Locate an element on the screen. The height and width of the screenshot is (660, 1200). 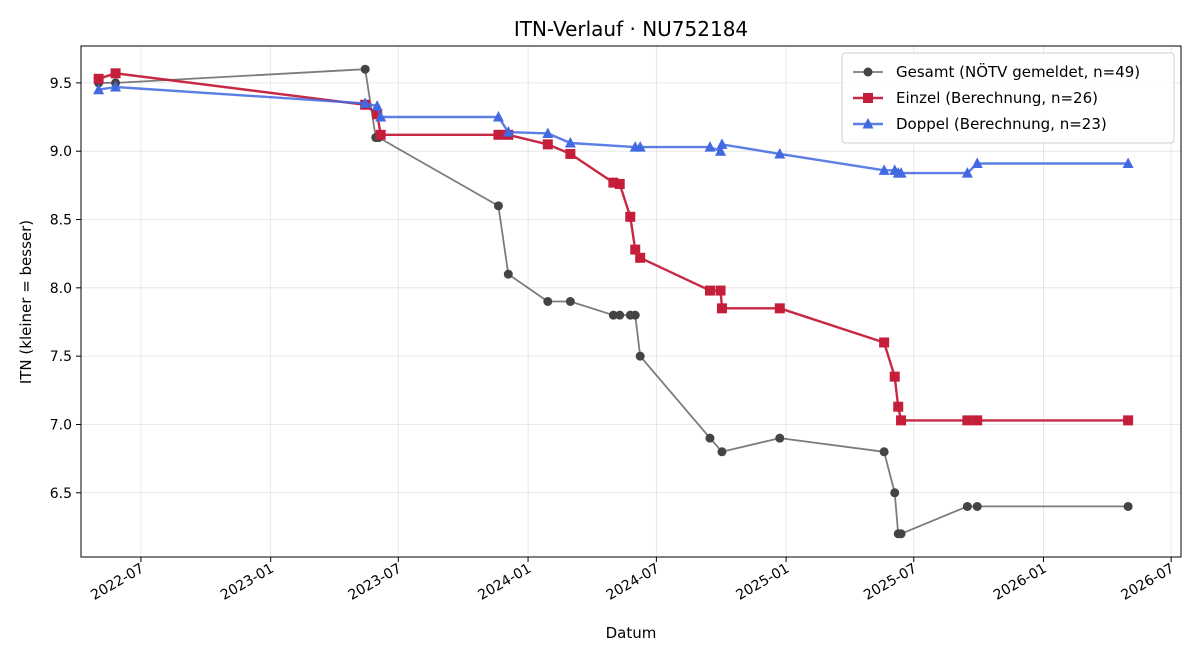
x-axis-label: Datum is located at coordinates (631, 633).